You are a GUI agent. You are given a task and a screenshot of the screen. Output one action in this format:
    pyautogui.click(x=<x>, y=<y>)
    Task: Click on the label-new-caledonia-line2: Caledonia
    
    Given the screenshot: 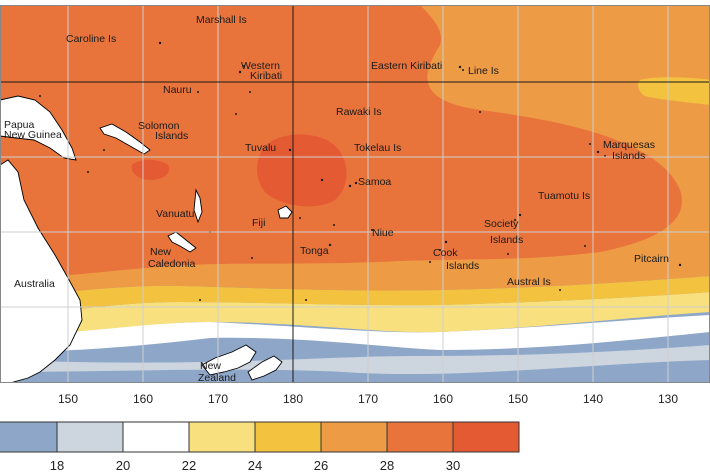 What is the action you would take?
    pyautogui.click(x=171, y=264)
    